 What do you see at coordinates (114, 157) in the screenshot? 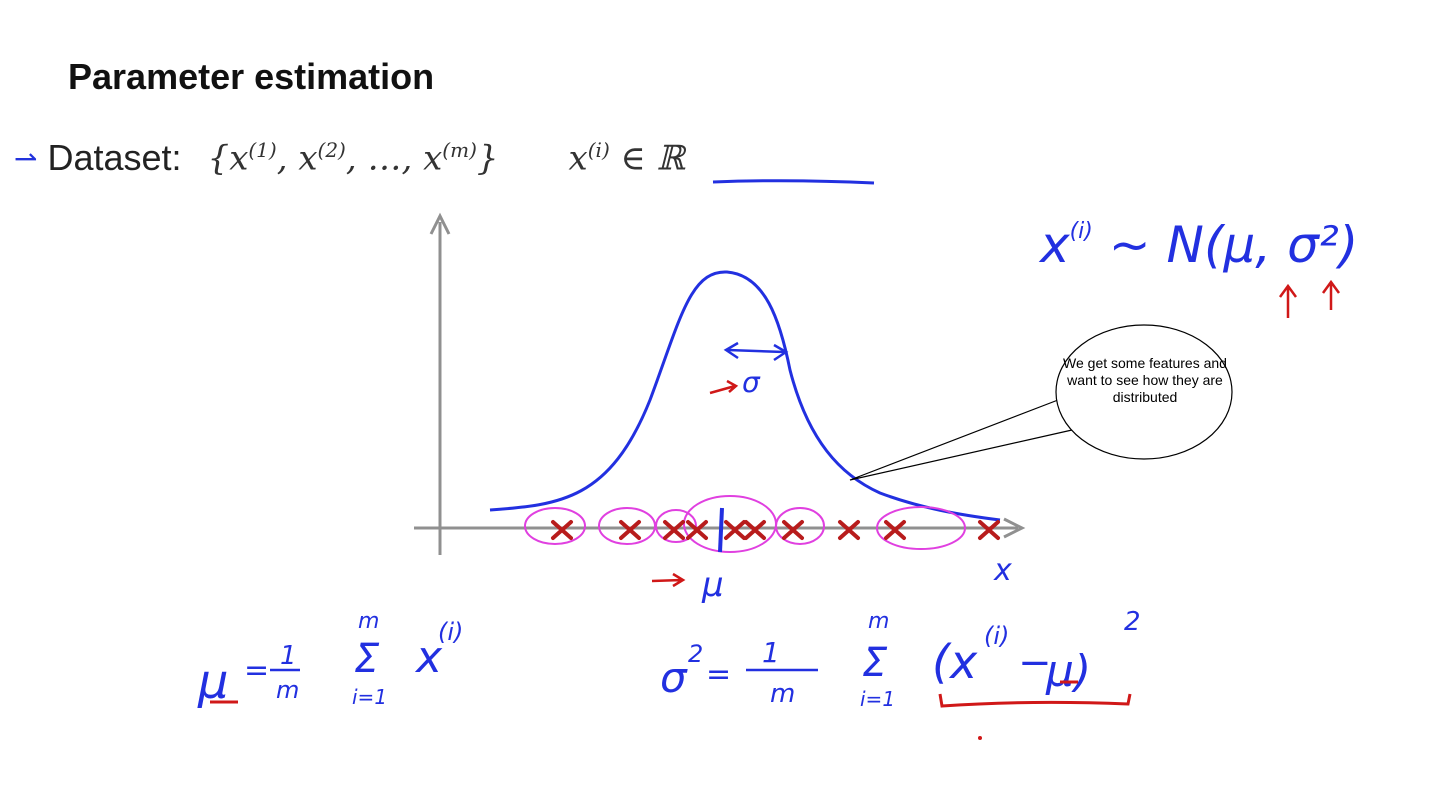
I see `dataset-label: Dataset:` at bounding box center [114, 157].